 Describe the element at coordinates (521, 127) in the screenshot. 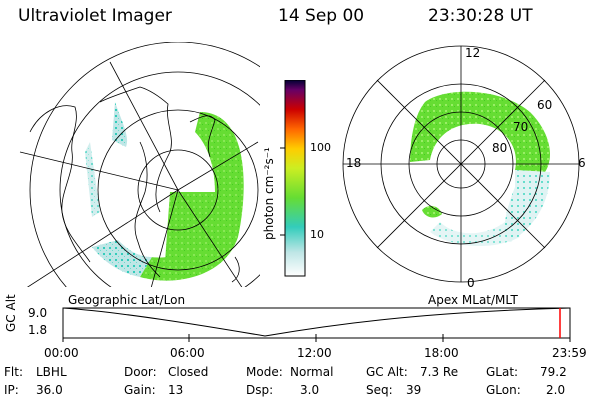

I see `mlat-label-70: 70` at that location.